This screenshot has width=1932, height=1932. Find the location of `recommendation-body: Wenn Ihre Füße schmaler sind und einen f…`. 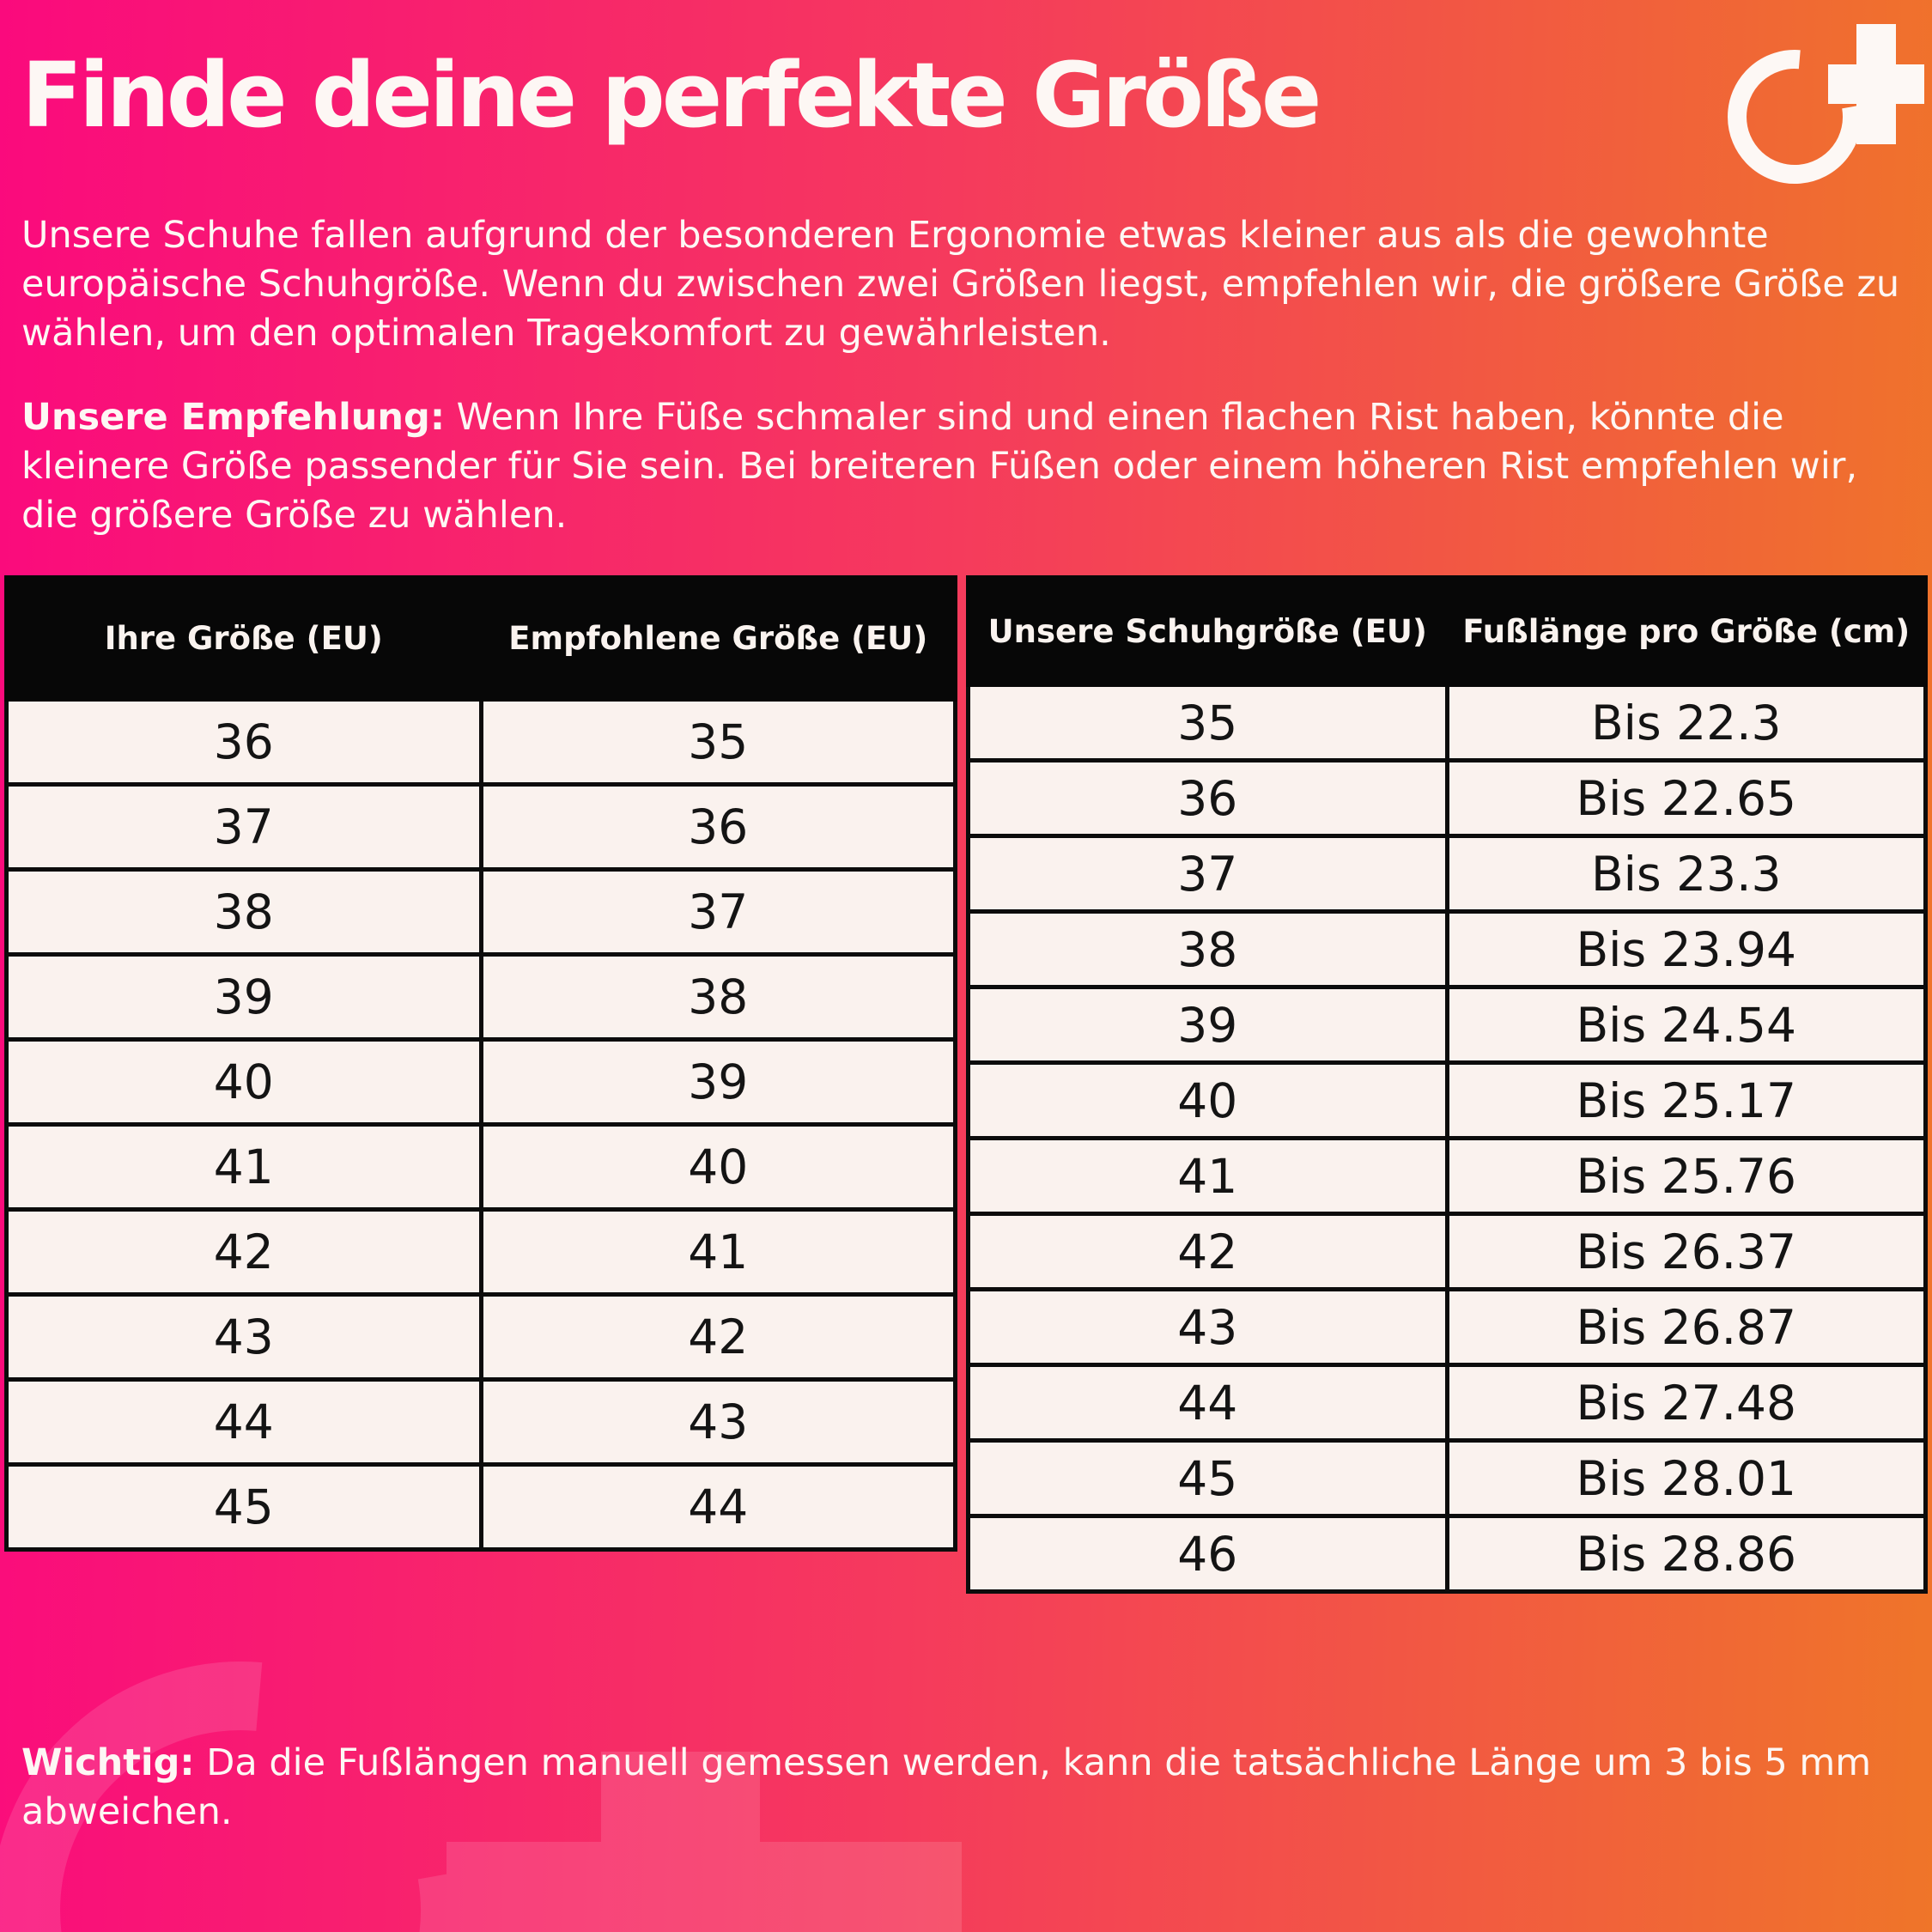

recommendation-body: Wenn Ihre Füße schmaler sind und einen f… is located at coordinates (940, 466).